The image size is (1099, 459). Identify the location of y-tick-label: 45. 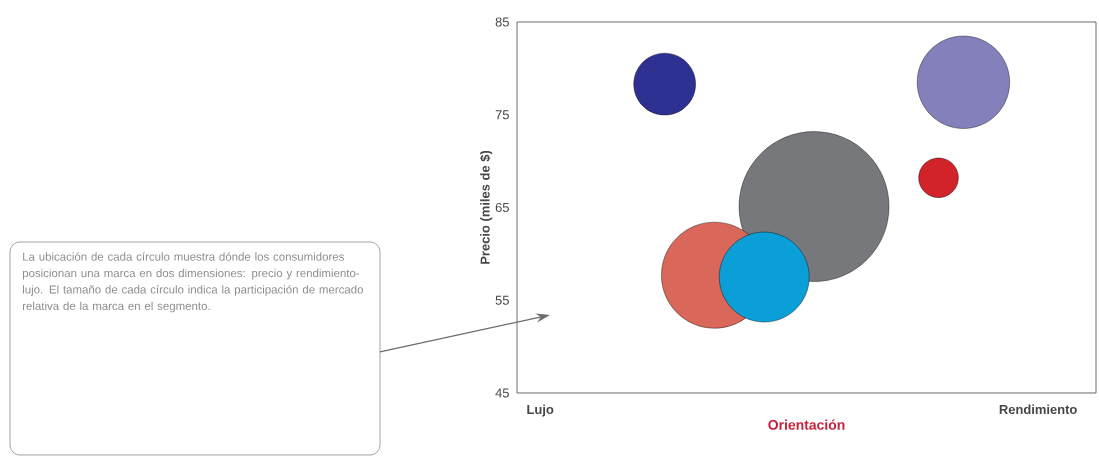
(502, 393).